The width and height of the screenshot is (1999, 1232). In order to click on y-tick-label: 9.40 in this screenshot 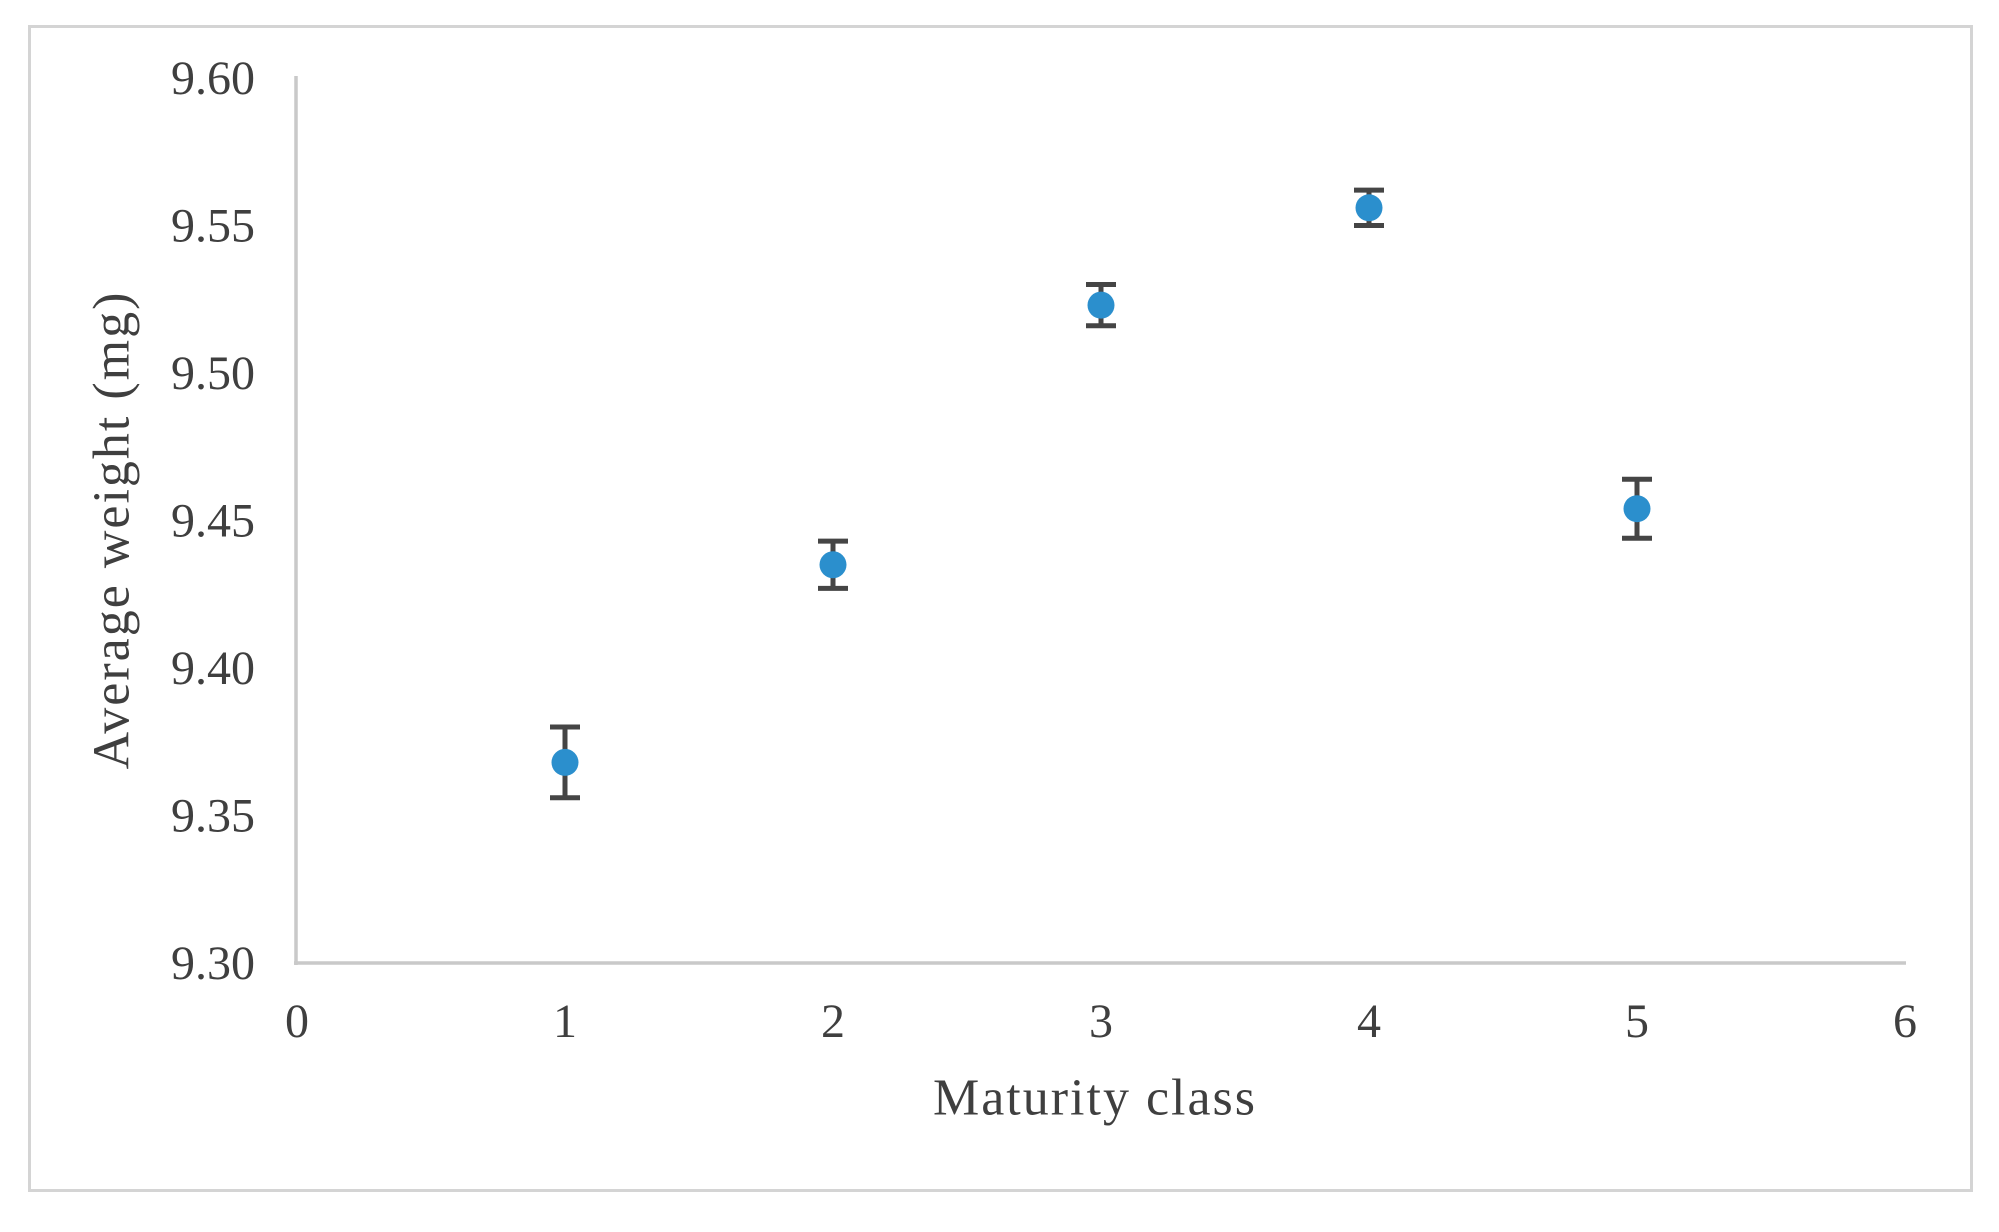, I will do `click(213, 668)`.